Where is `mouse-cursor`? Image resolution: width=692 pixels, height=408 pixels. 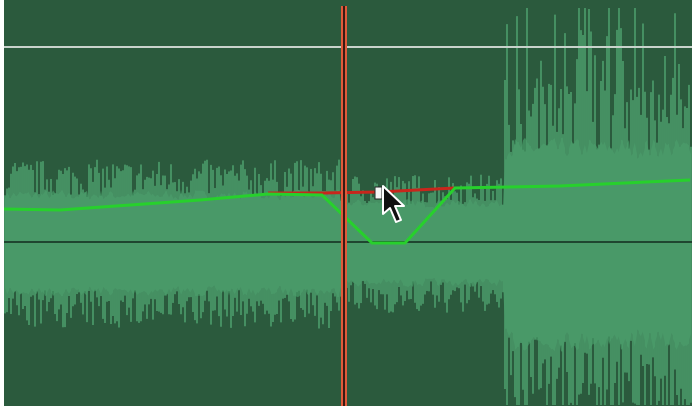 mouse-cursor is located at coordinates (393, 204).